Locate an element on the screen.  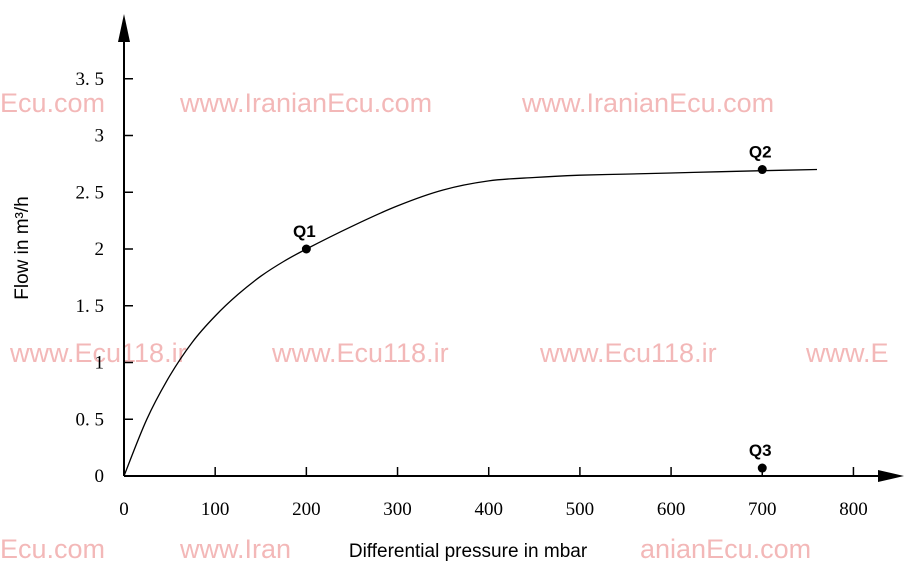
y-tick-label: 3 is located at coordinates (100, 136).